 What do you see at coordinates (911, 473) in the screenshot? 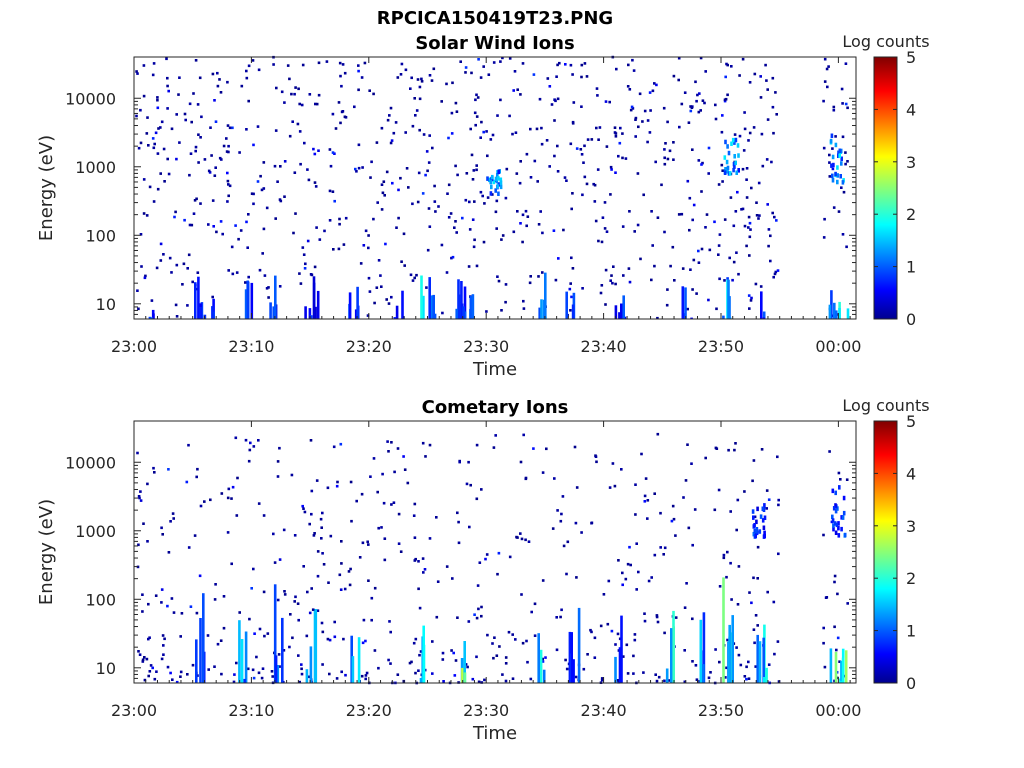
I see `colorbar-tick-label: 4` at bounding box center [911, 473].